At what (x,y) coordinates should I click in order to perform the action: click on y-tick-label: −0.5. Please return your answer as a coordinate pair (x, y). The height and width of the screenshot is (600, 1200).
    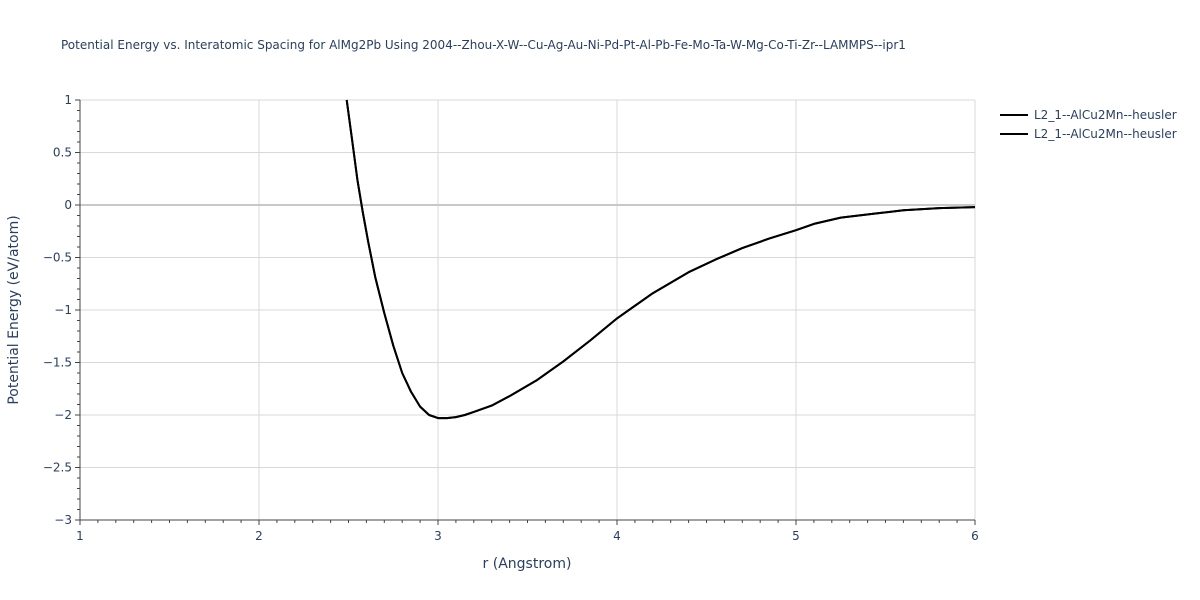
    Looking at the image, I should click on (57, 258).